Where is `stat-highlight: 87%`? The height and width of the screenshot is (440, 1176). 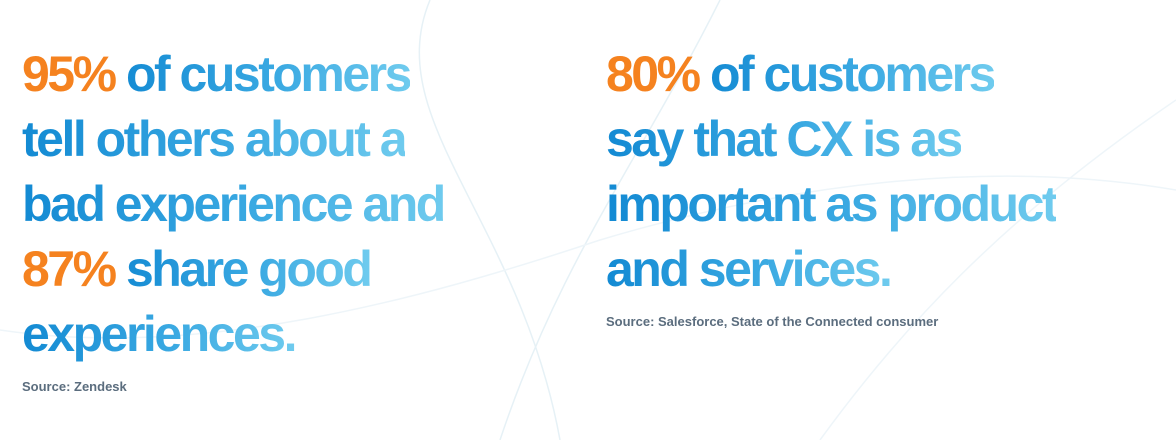
stat-highlight: 87% is located at coordinates (69, 269).